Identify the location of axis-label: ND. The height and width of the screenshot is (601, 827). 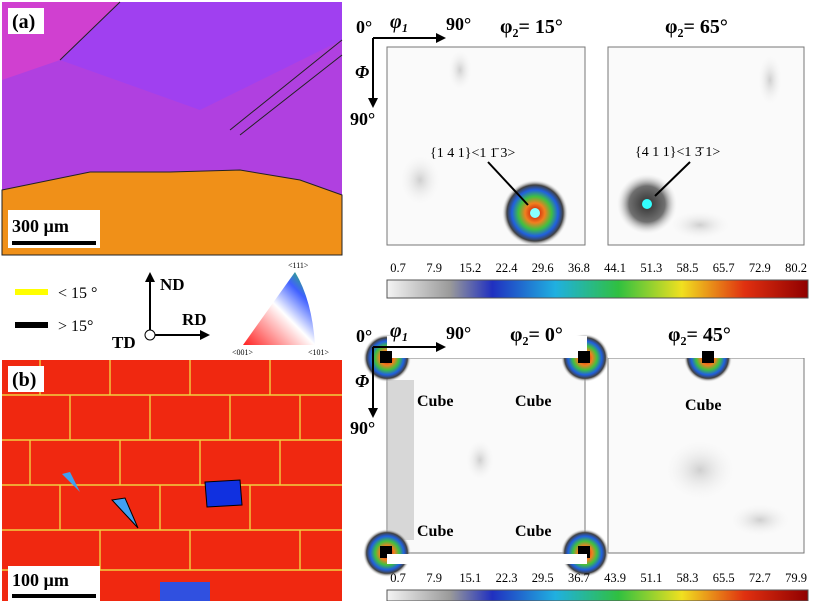
(172, 284).